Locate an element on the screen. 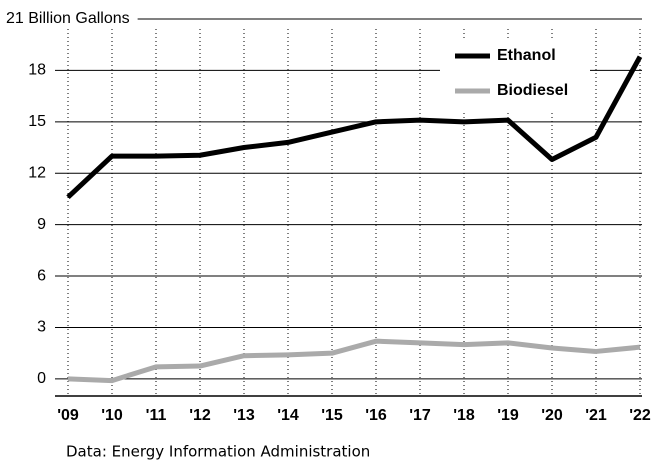  x-tick-label: '10 is located at coordinates (112, 415).